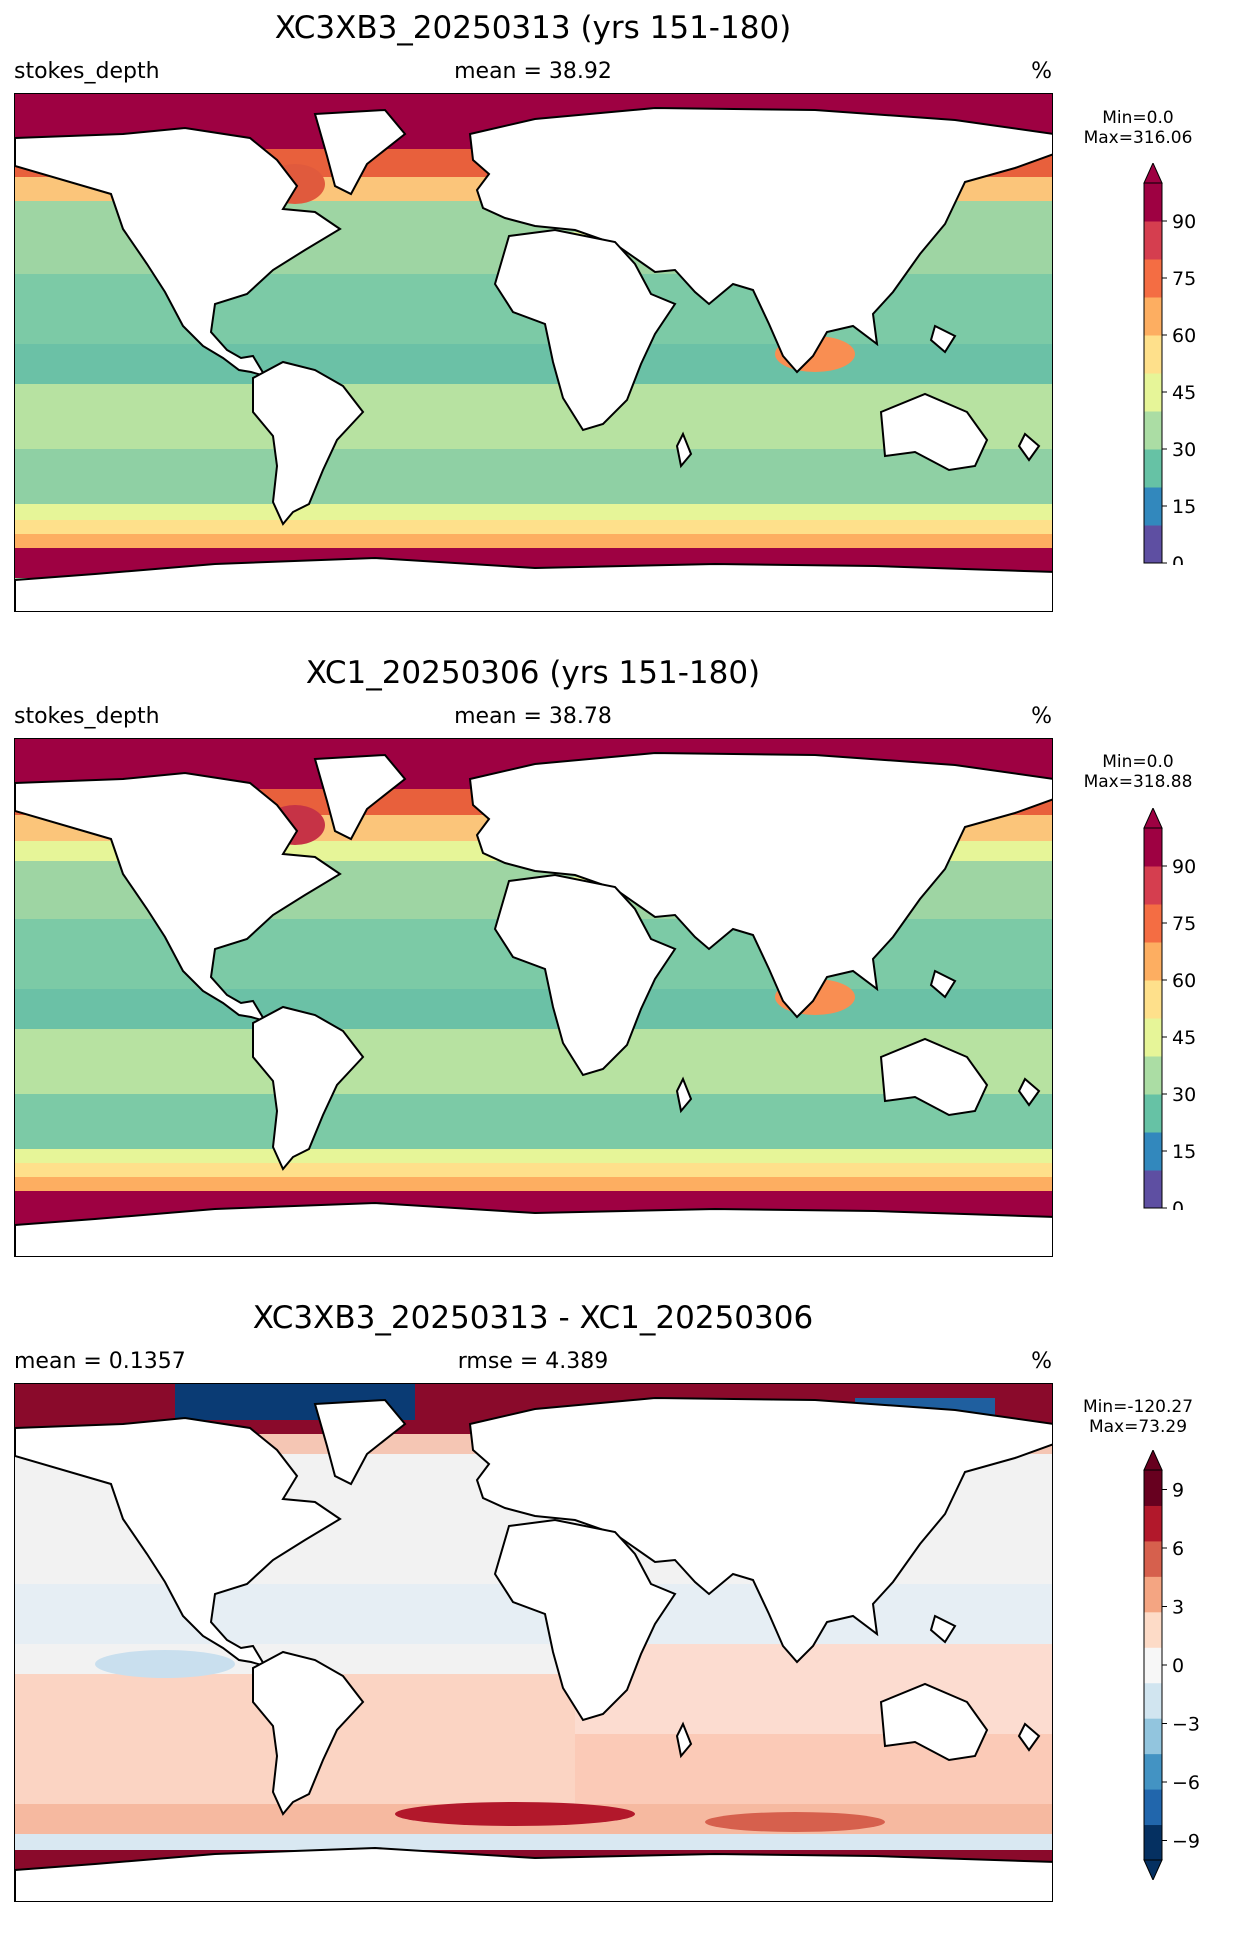 The width and height of the screenshot is (1252, 1939). What do you see at coordinates (1138, 1427) in the screenshot?
I see `panel-3-max-label: Max=73.29` at bounding box center [1138, 1427].